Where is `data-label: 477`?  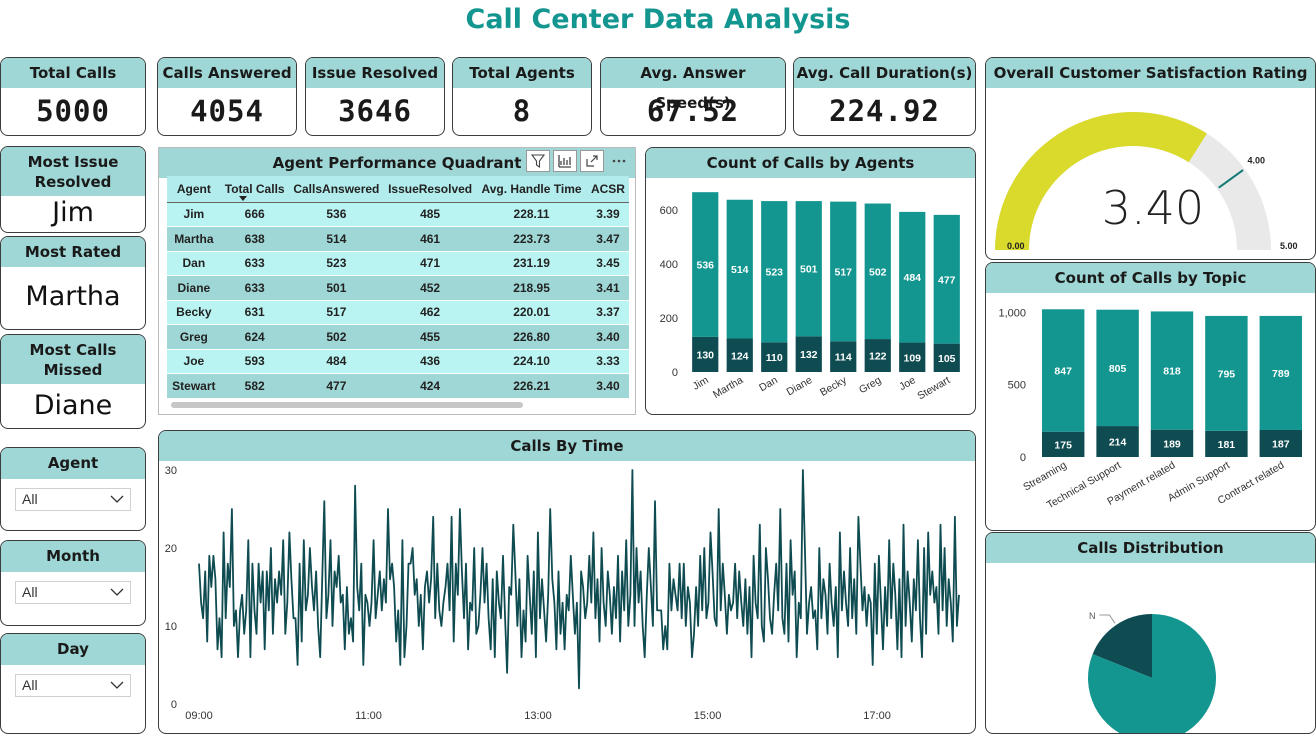
data-label: 477 is located at coordinates (947, 280).